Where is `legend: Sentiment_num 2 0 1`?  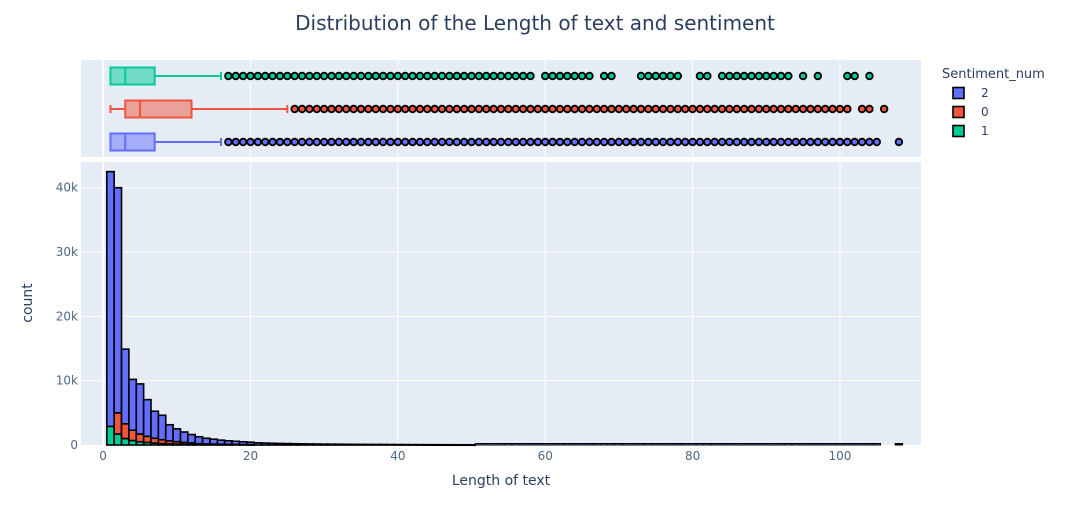
legend: Sentiment_num 2 0 1 is located at coordinates (993, 102).